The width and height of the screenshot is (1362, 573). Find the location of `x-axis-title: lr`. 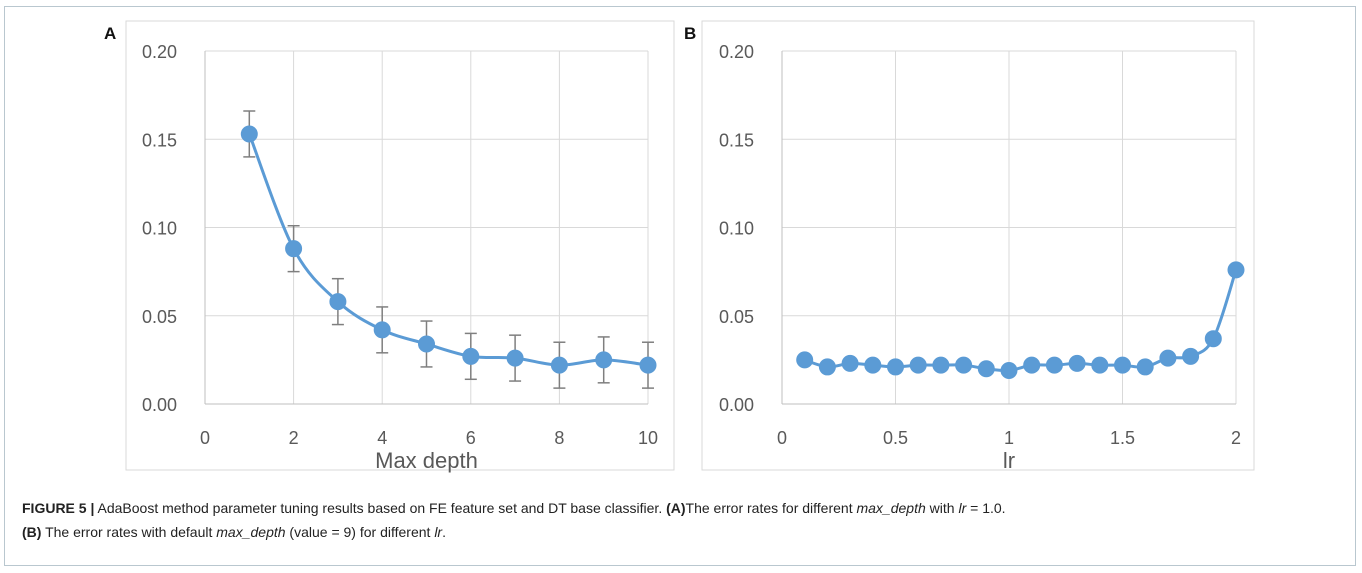

x-axis-title: lr is located at coordinates (1009, 460).